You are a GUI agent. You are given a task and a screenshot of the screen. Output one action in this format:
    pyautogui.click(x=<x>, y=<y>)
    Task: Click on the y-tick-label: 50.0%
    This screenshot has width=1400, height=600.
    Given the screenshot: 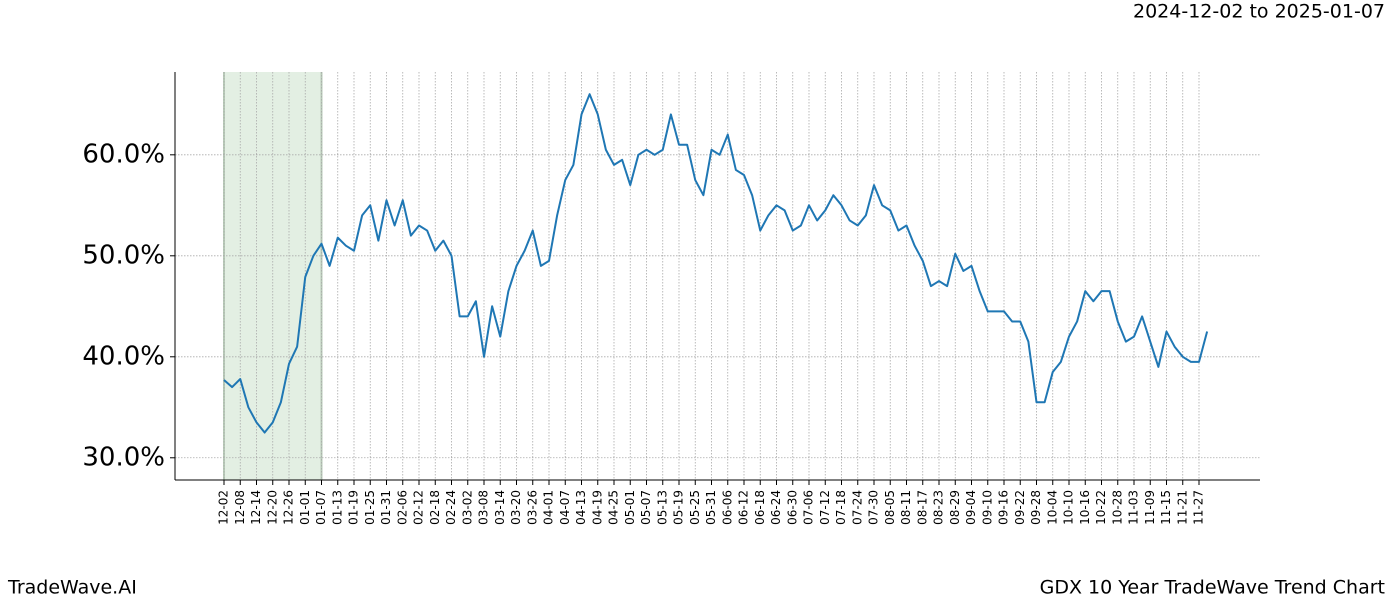 What is the action you would take?
    pyautogui.click(x=123, y=255)
    